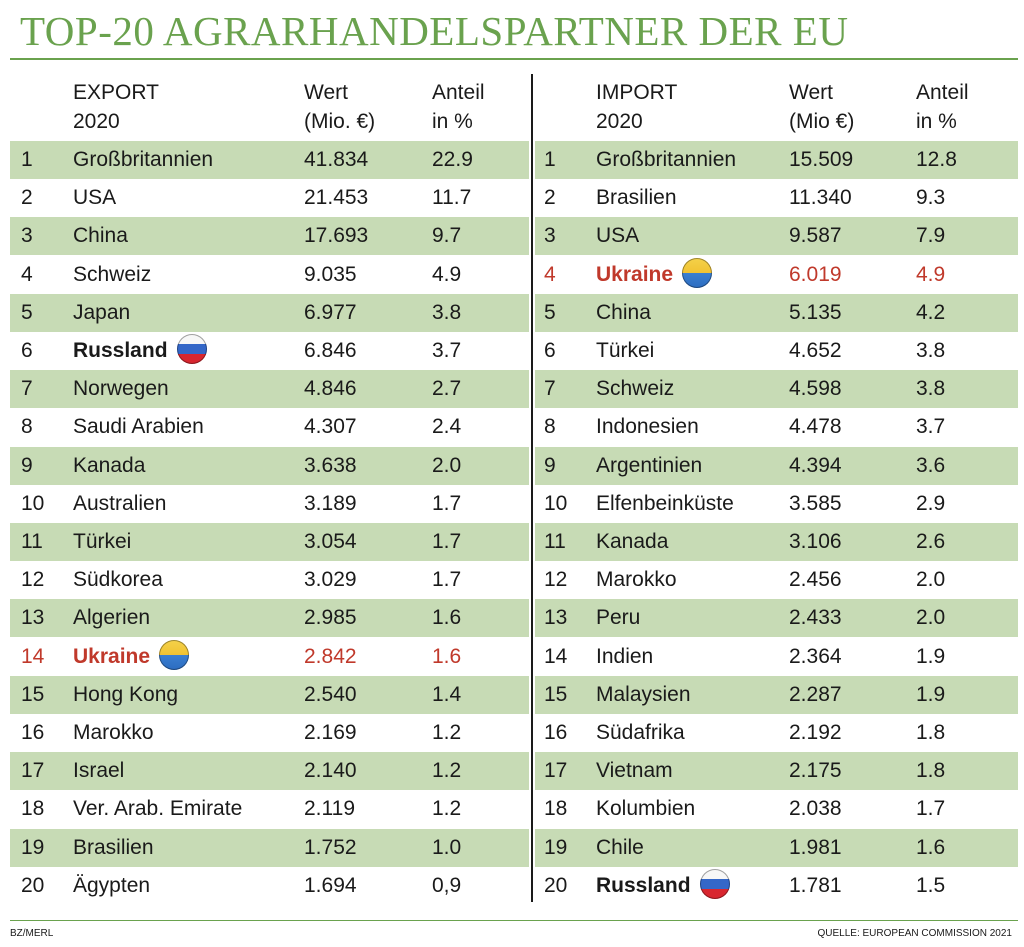 This screenshot has height=947, width=1024. Describe the element at coordinates (635, 389) in the screenshot. I see `country-cell: Schweiz` at that location.